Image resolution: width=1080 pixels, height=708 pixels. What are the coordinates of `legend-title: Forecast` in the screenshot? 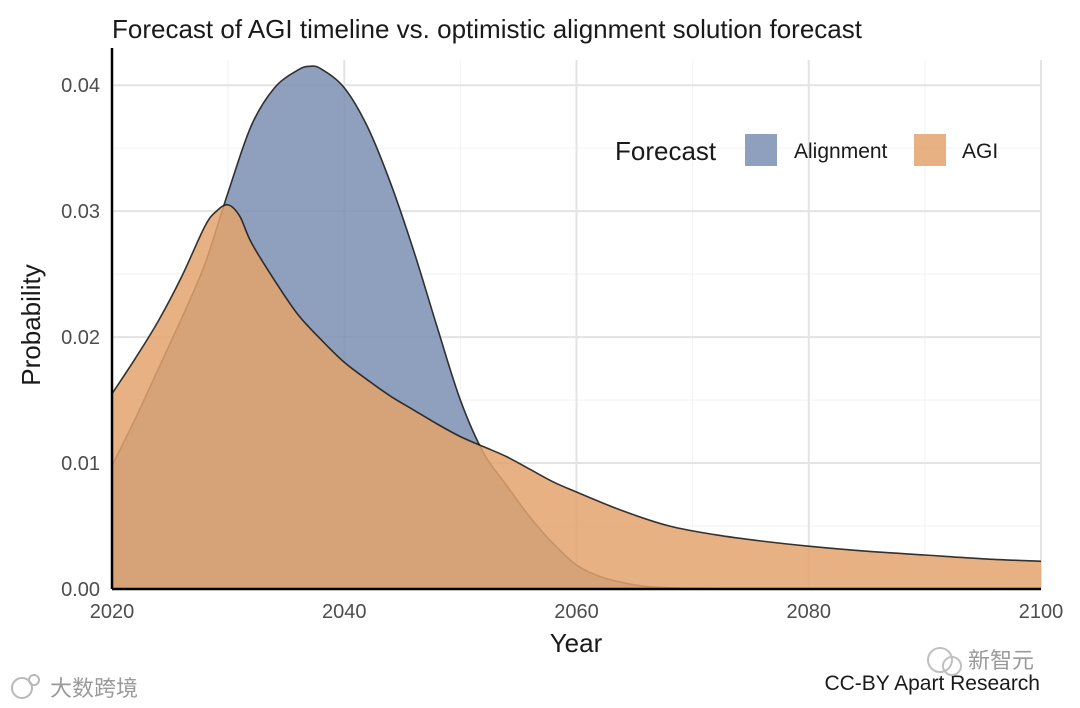 It's located at (666, 151).